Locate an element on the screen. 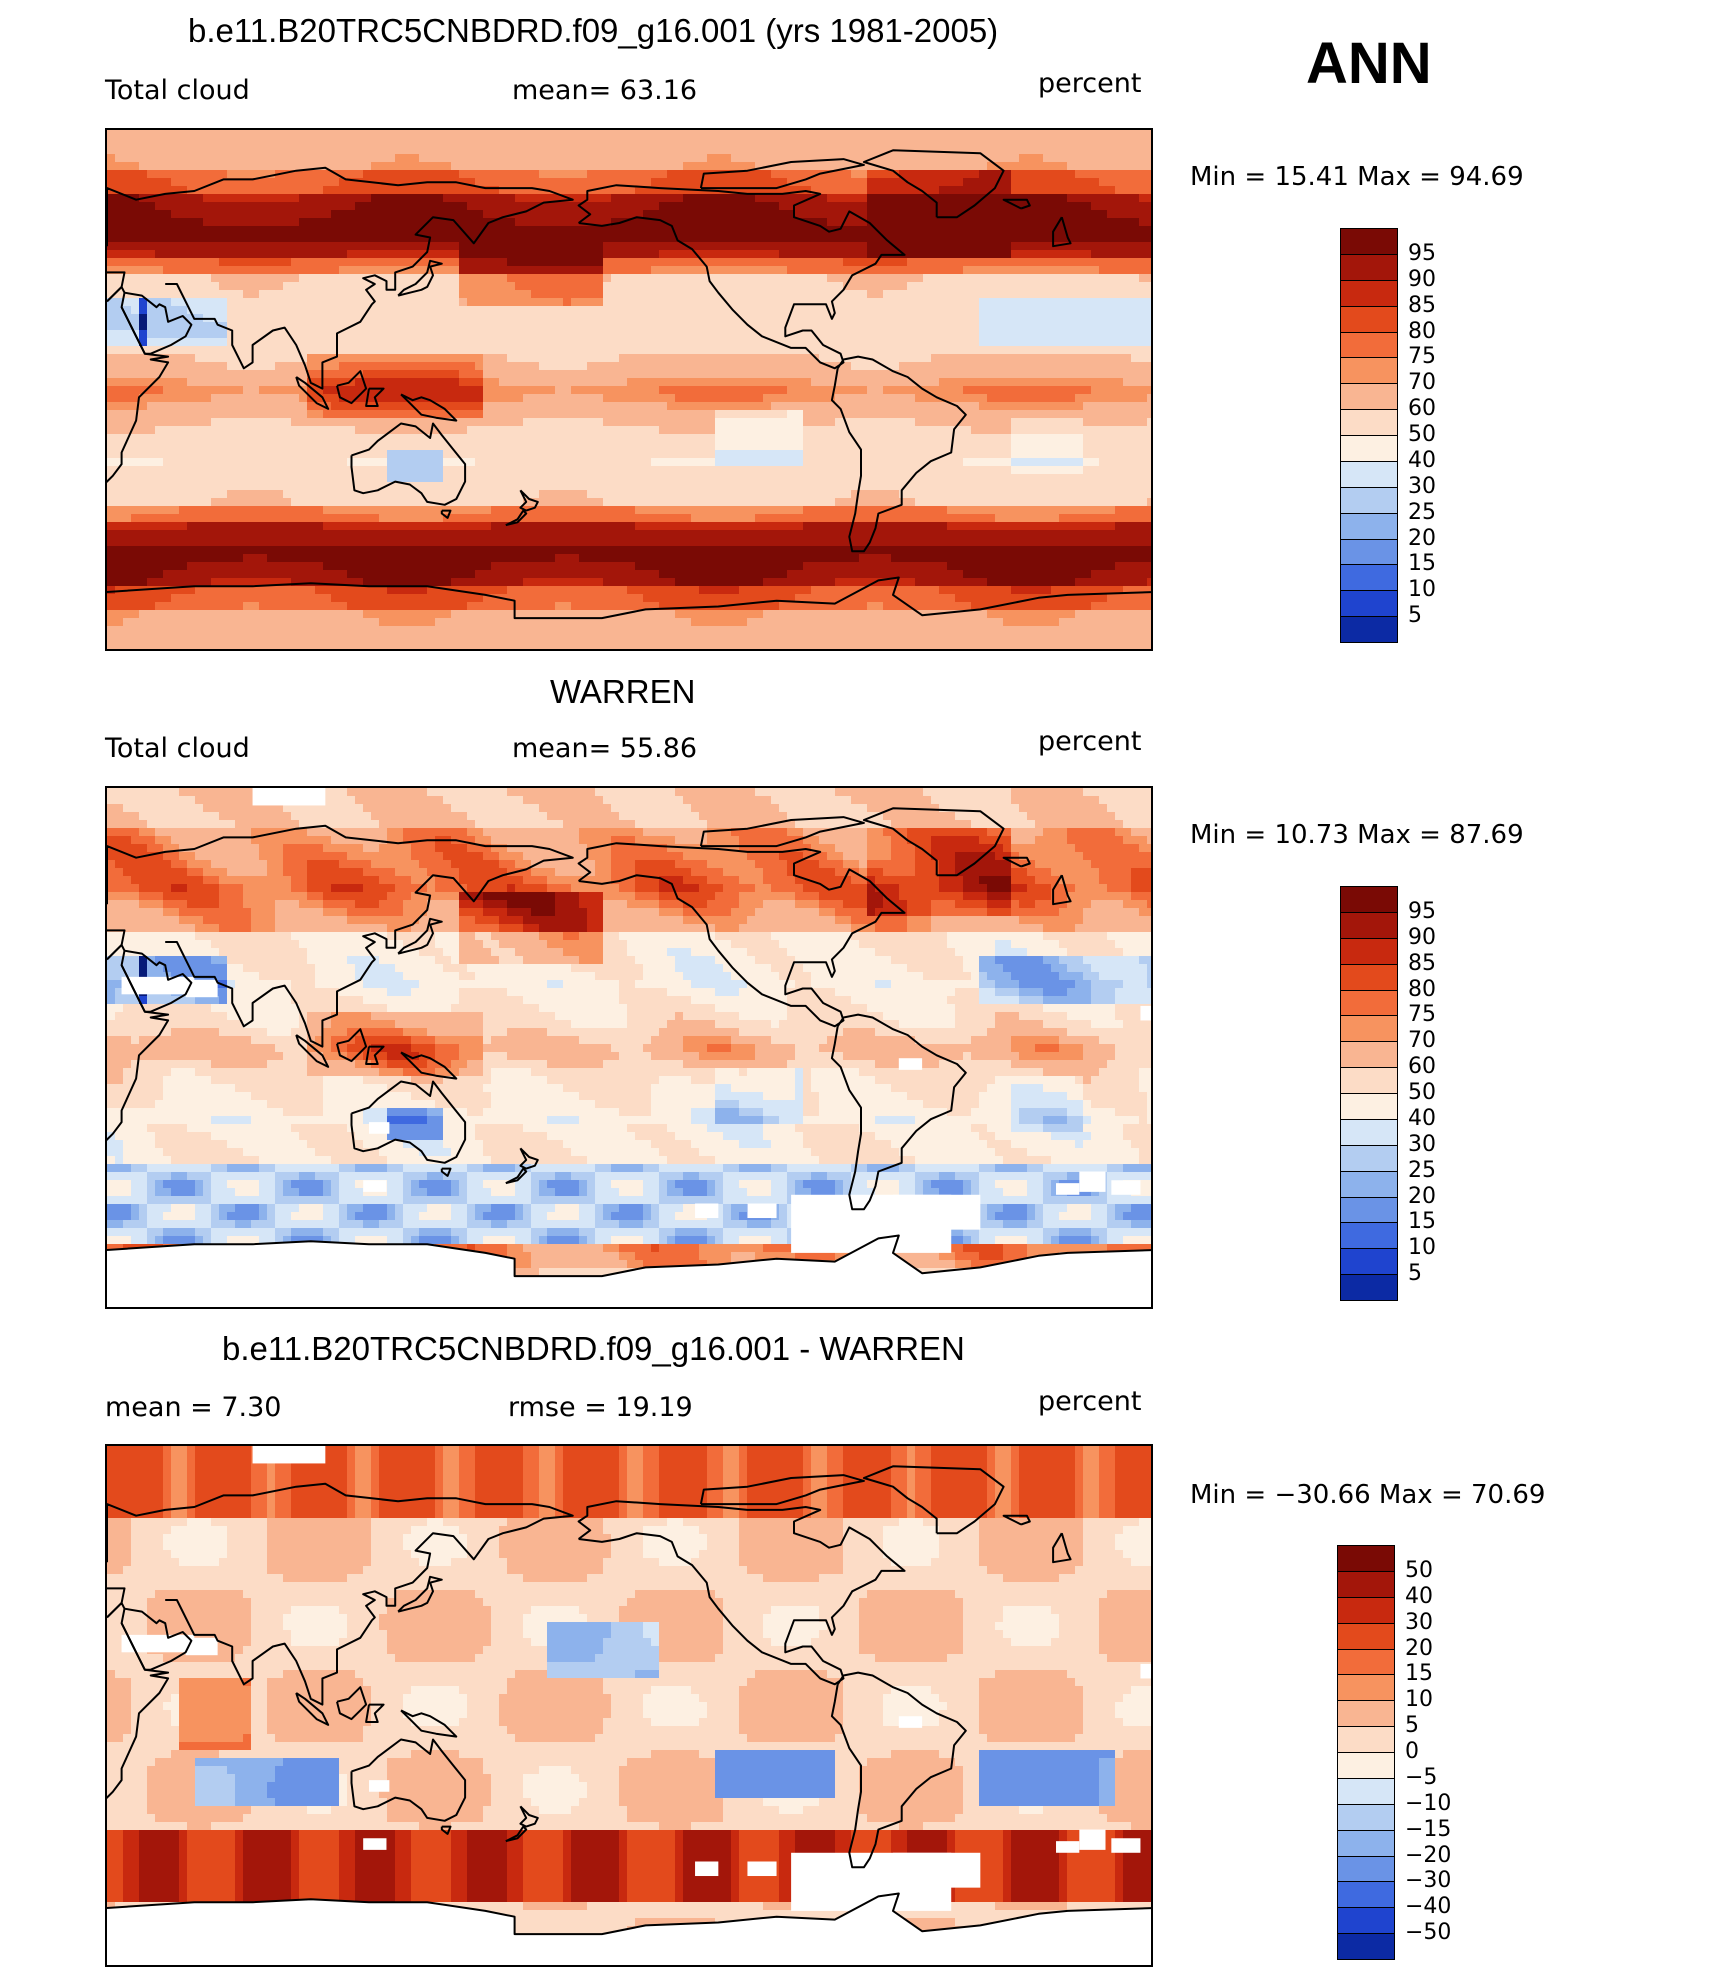 This screenshot has width=1710, height=1975. panel2-minmax: Min = 10.73 Max = 87.69 is located at coordinates (1357, 835).